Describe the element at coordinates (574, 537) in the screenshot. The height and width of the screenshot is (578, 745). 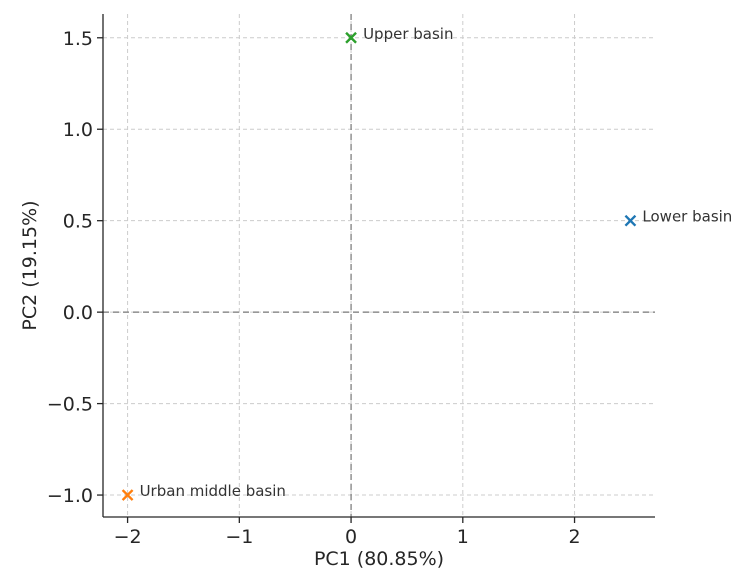
I see `x-tick-label: 2` at that location.